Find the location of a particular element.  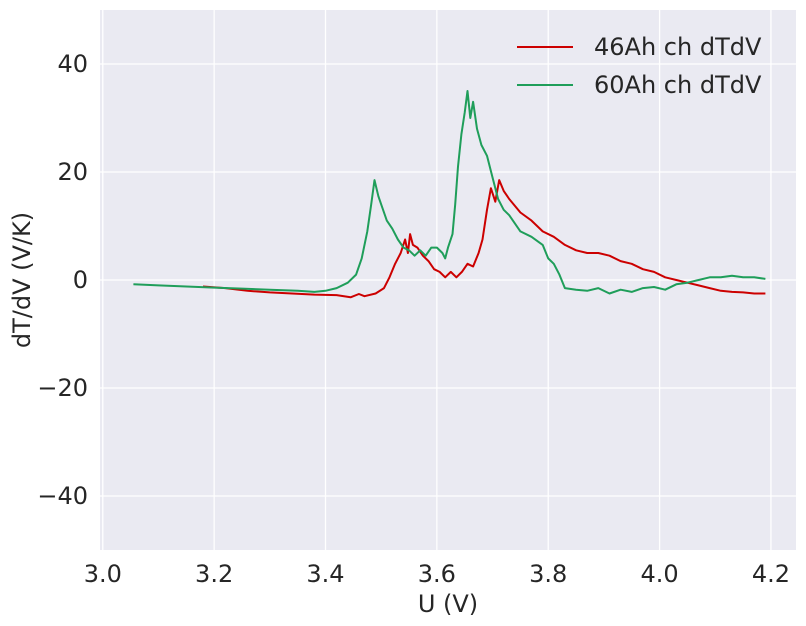

y-tick-label: −20 is located at coordinates (62, 388).